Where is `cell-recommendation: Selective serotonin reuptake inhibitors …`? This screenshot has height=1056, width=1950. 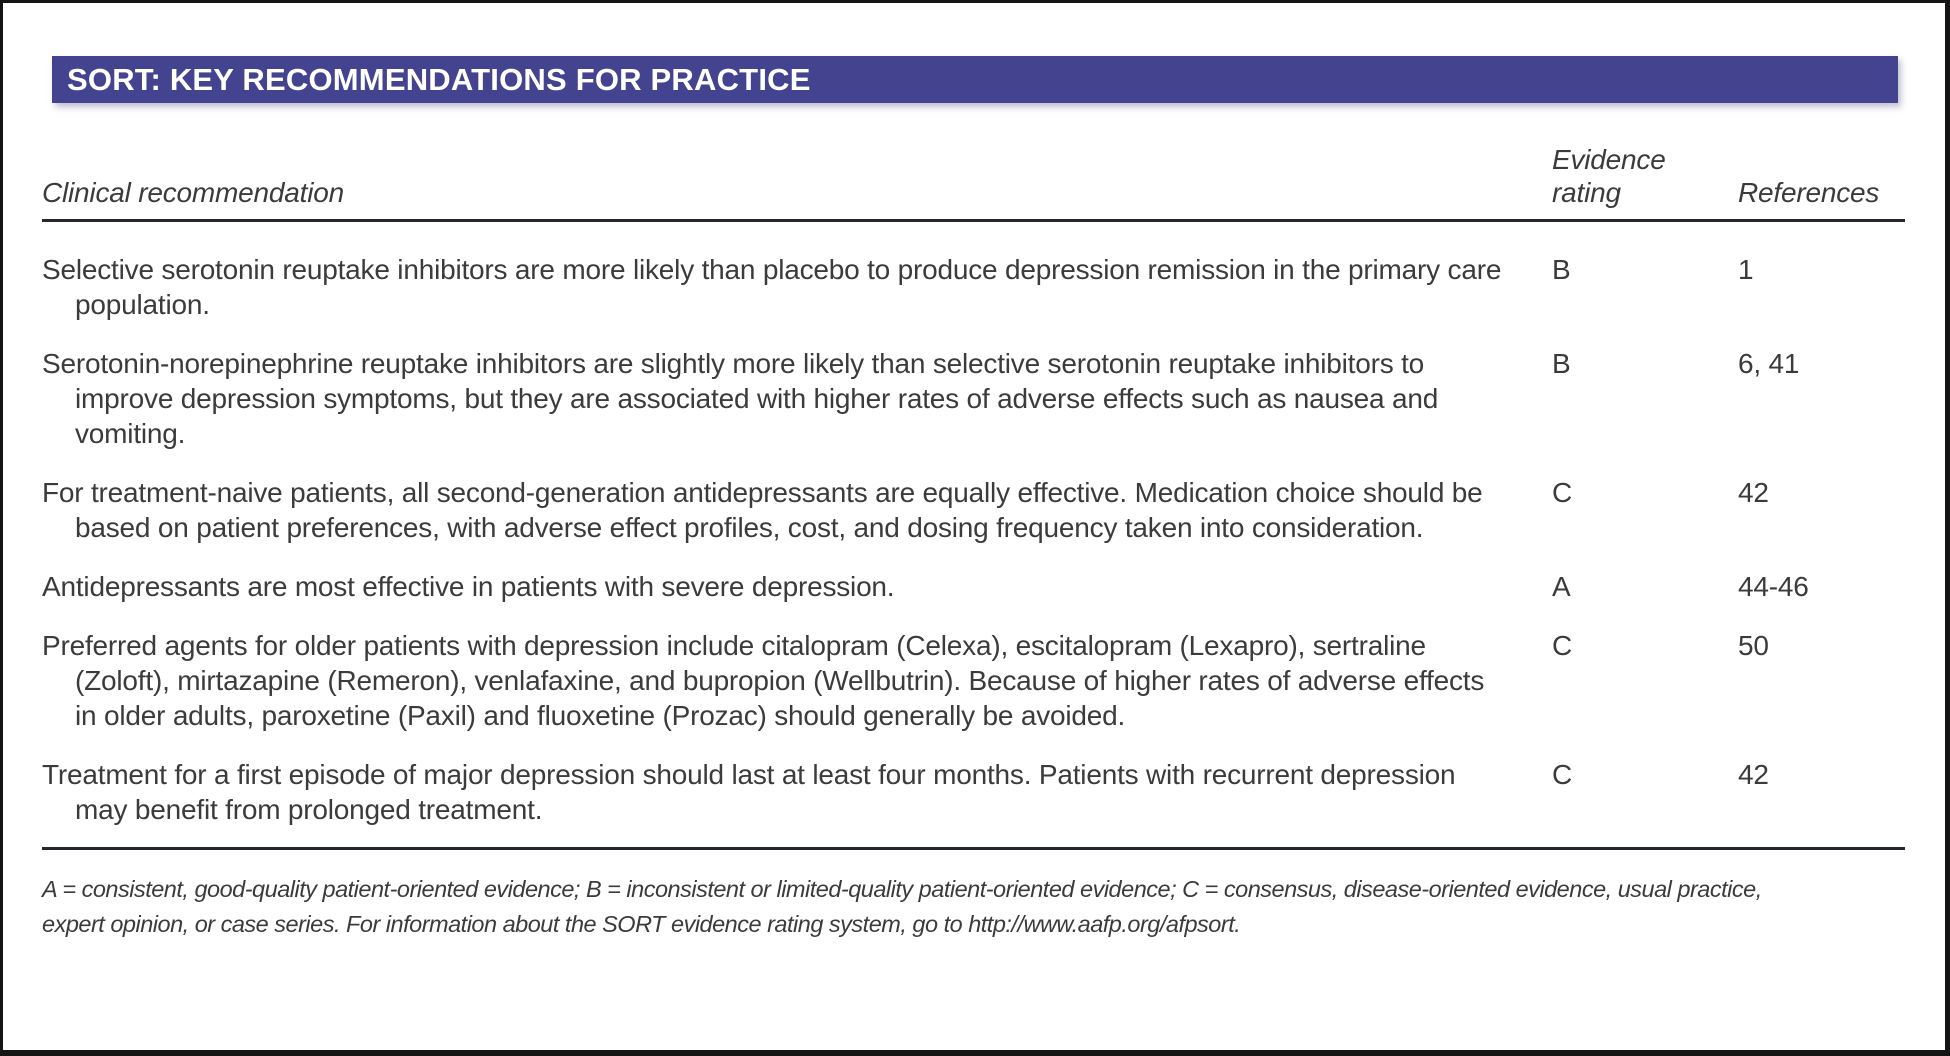 cell-recommendation: Selective serotonin reuptake inhibitors … is located at coordinates (772, 287).